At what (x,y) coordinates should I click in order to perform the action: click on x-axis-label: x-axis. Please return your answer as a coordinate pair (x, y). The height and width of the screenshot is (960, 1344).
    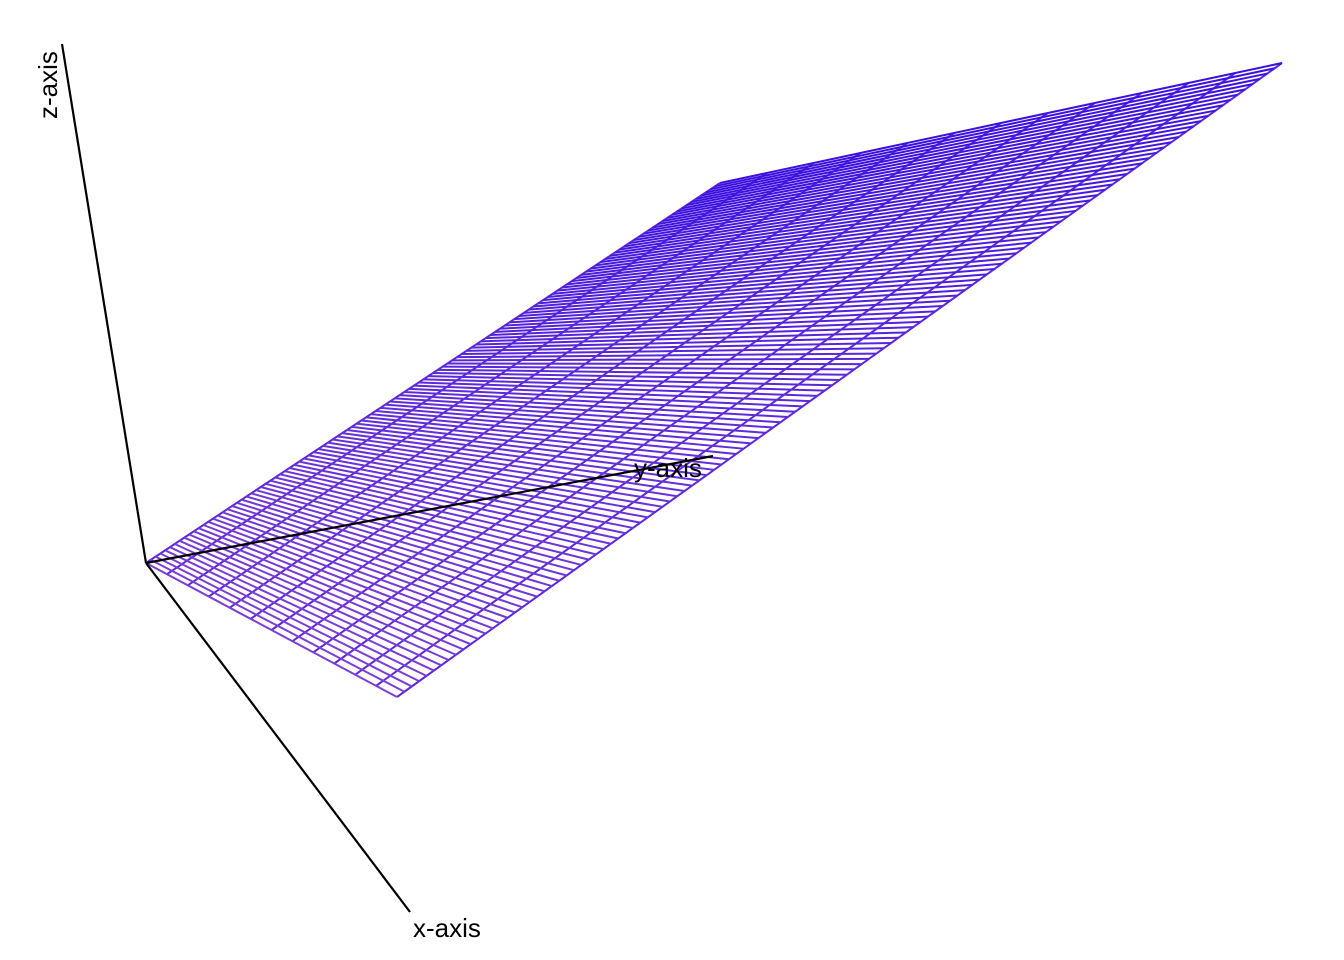
    Looking at the image, I should click on (447, 928).